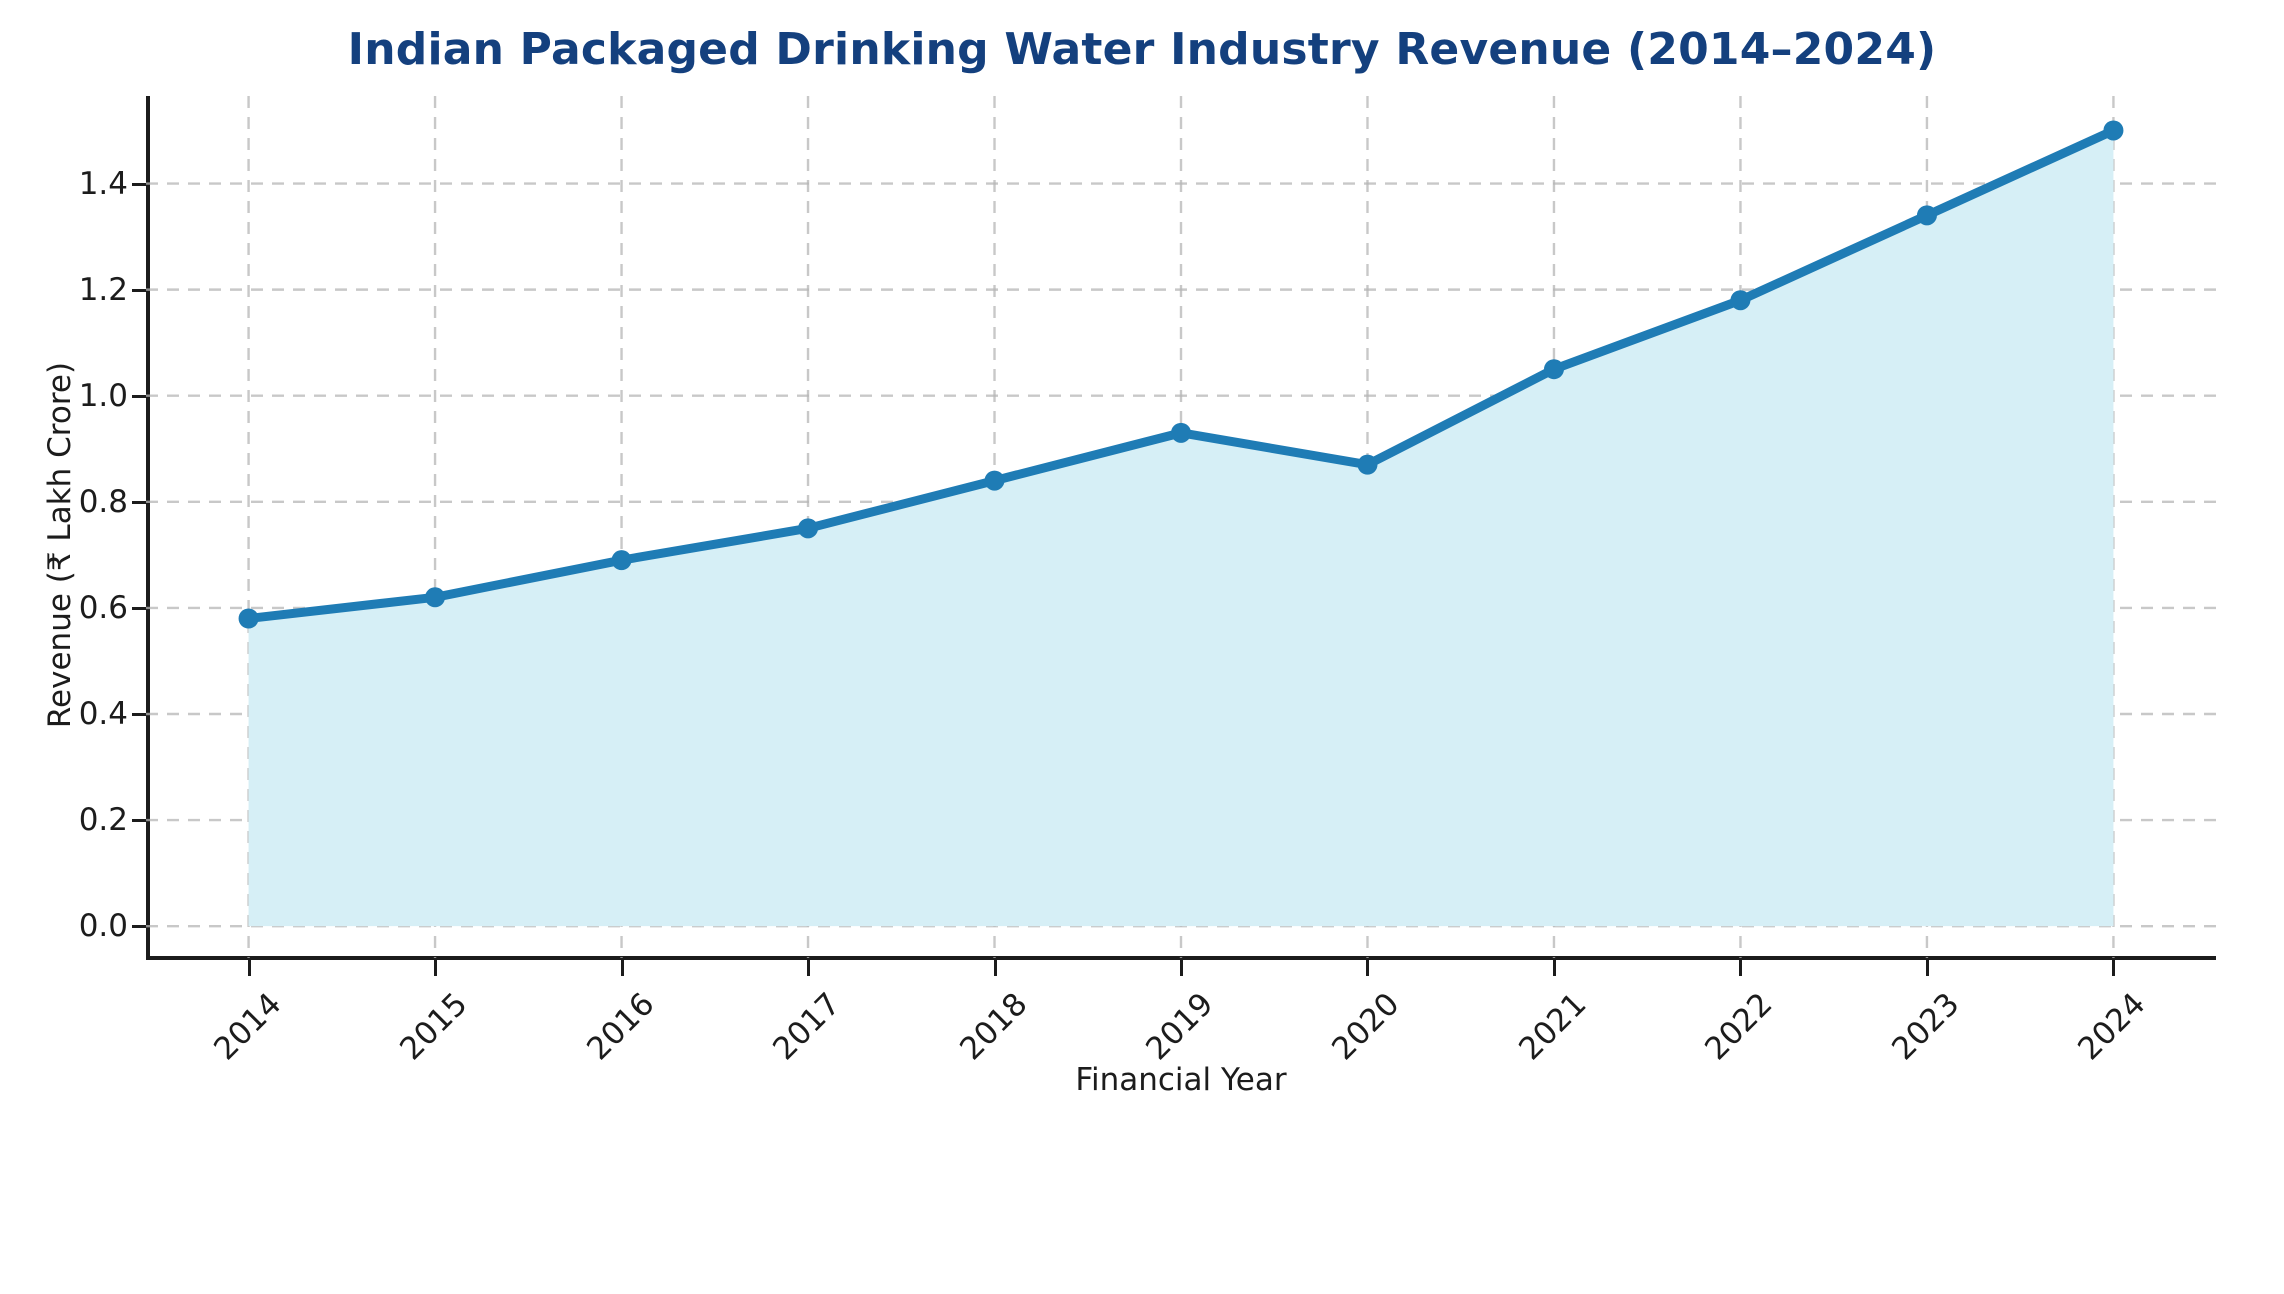  I want to click on y-axis-tick-label: 0.4, so click(103, 713).